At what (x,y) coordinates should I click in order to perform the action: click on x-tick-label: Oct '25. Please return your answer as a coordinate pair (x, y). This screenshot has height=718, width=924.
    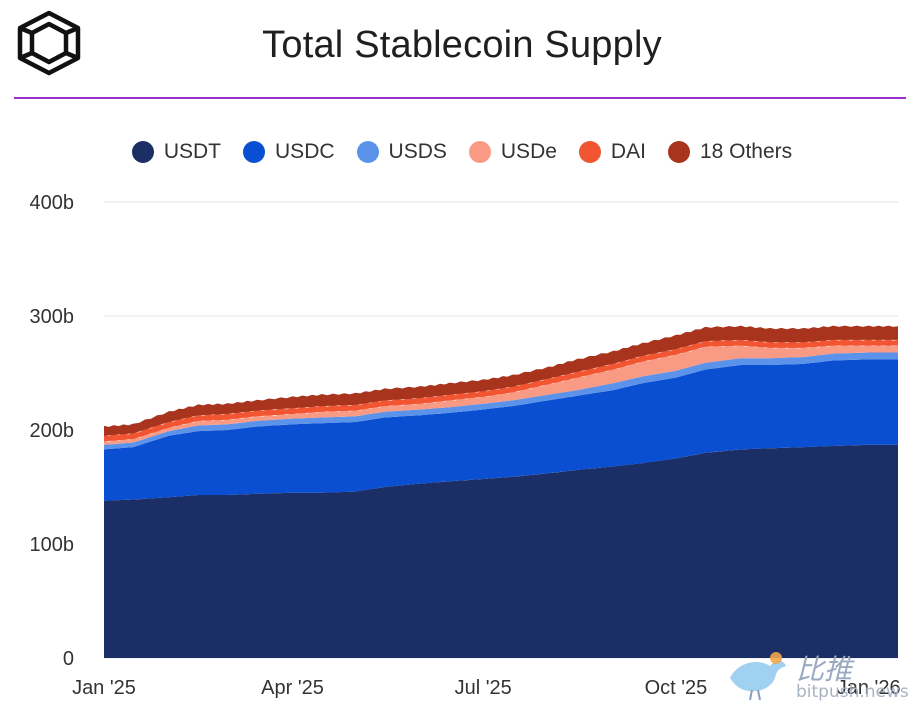
    Looking at the image, I should click on (676, 688).